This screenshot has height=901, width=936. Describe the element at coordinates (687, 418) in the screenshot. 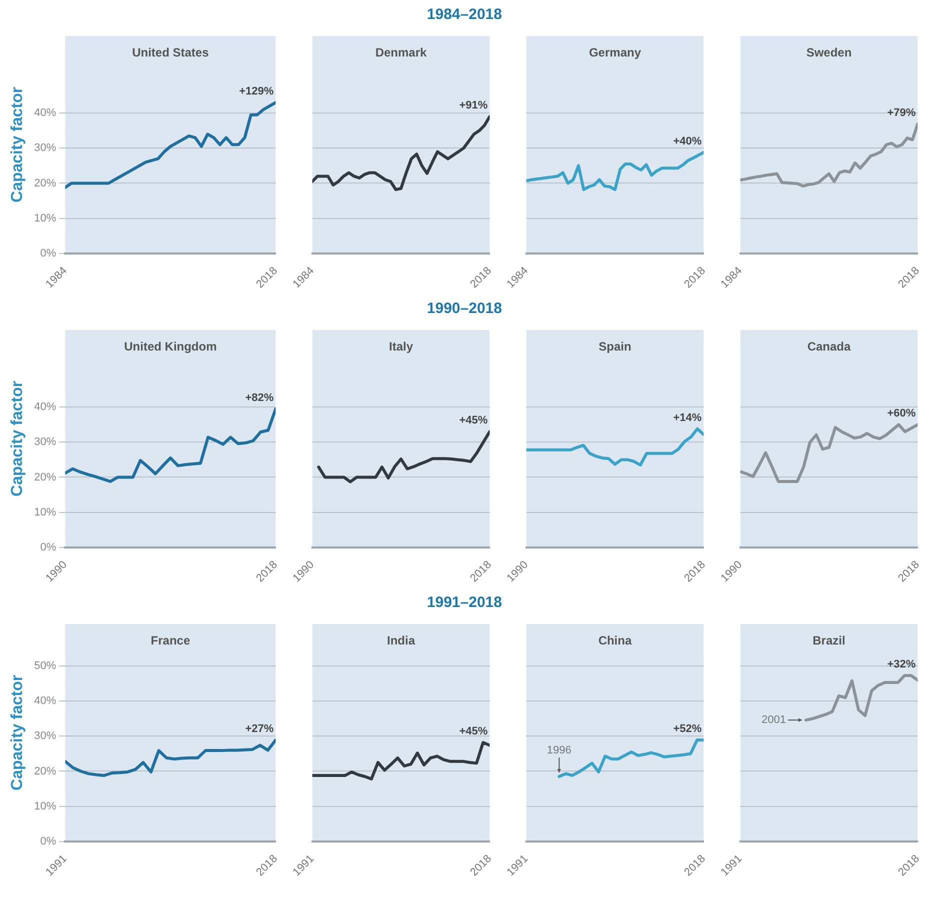

I see `annotation: +14%` at that location.